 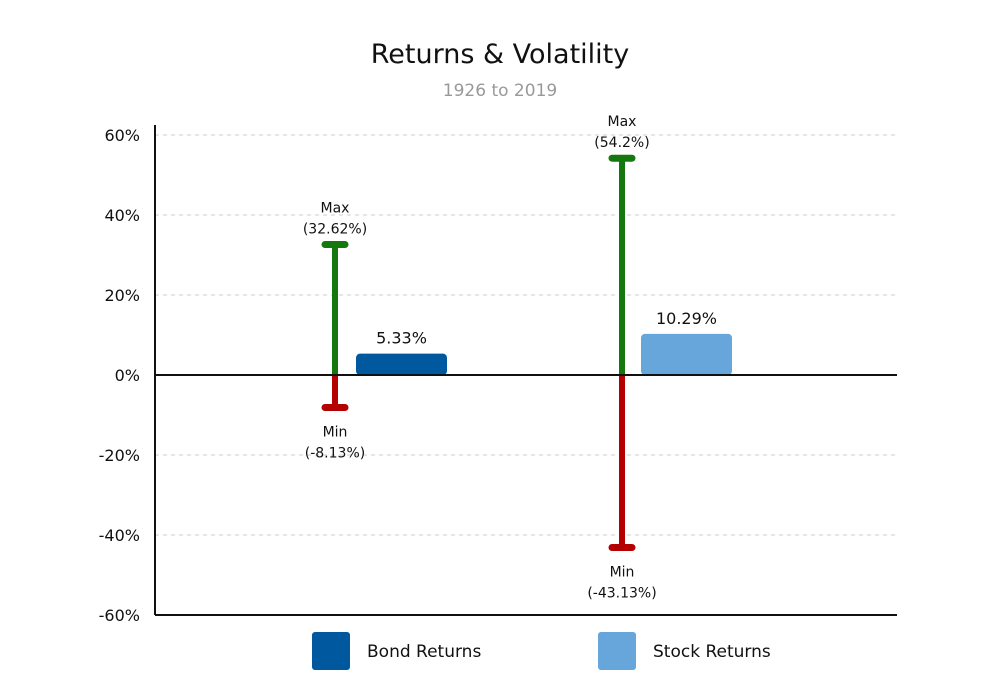 What do you see at coordinates (122, 215) in the screenshot?
I see `y-tick-label: 40%` at bounding box center [122, 215].